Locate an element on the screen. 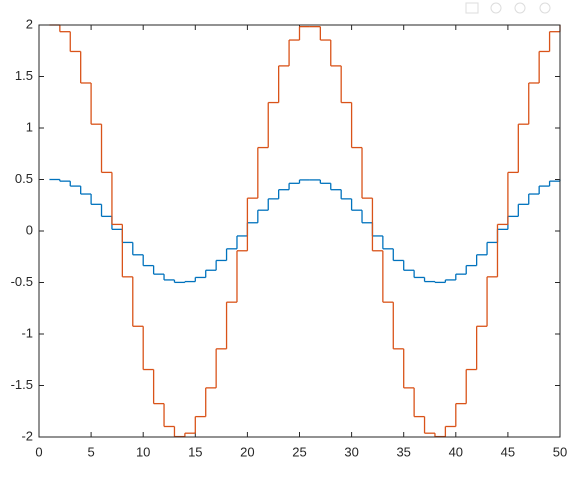 The width and height of the screenshot is (586, 480). y-tick-label: 1.5 is located at coordinates (24, 75).